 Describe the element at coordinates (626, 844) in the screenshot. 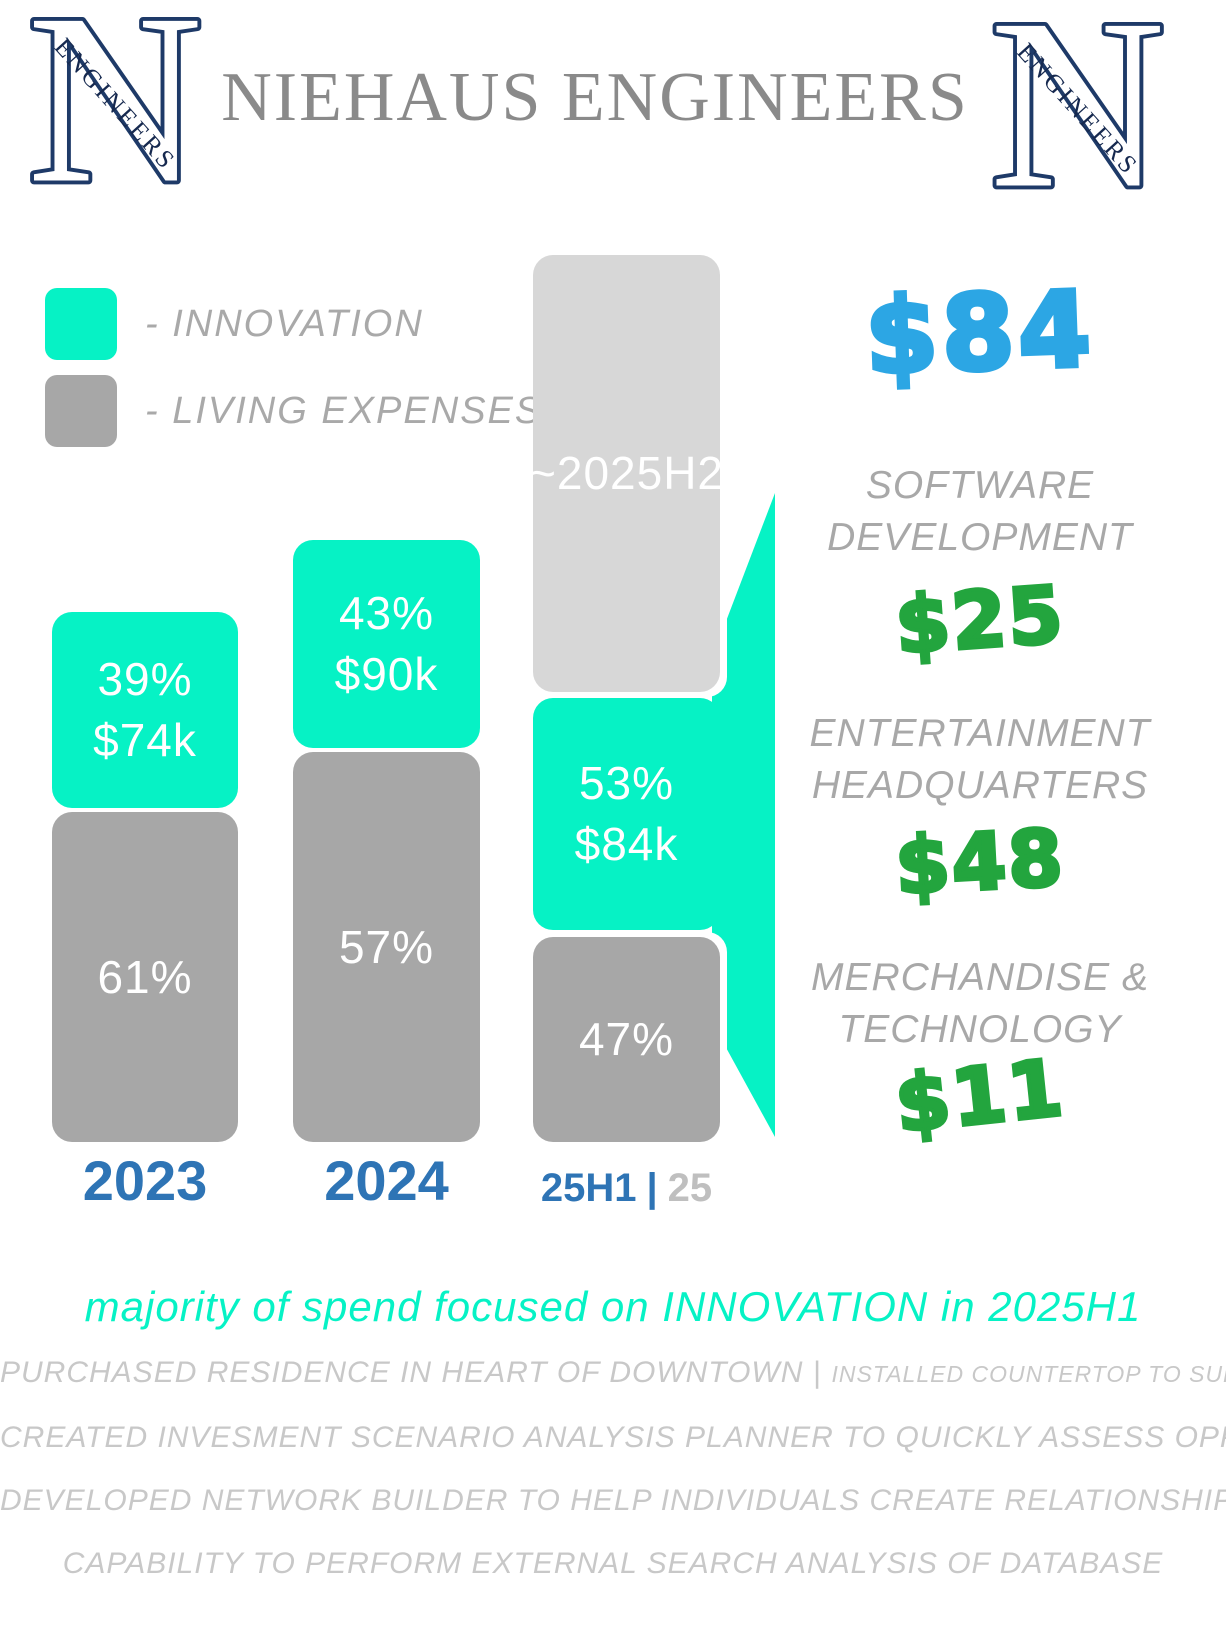

I see `bar-25h1-innovation-amount: $84k` at that location.